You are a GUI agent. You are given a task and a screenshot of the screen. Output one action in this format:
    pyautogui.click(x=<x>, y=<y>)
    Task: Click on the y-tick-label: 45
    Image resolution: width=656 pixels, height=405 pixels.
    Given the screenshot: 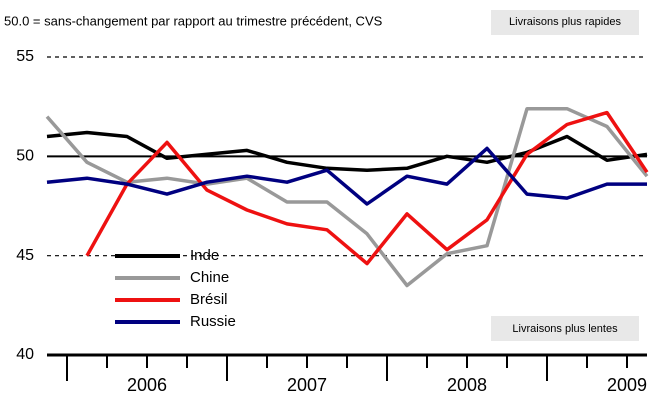 What is the action you would take?
    pyautogui.click(x=25, y=255)
    